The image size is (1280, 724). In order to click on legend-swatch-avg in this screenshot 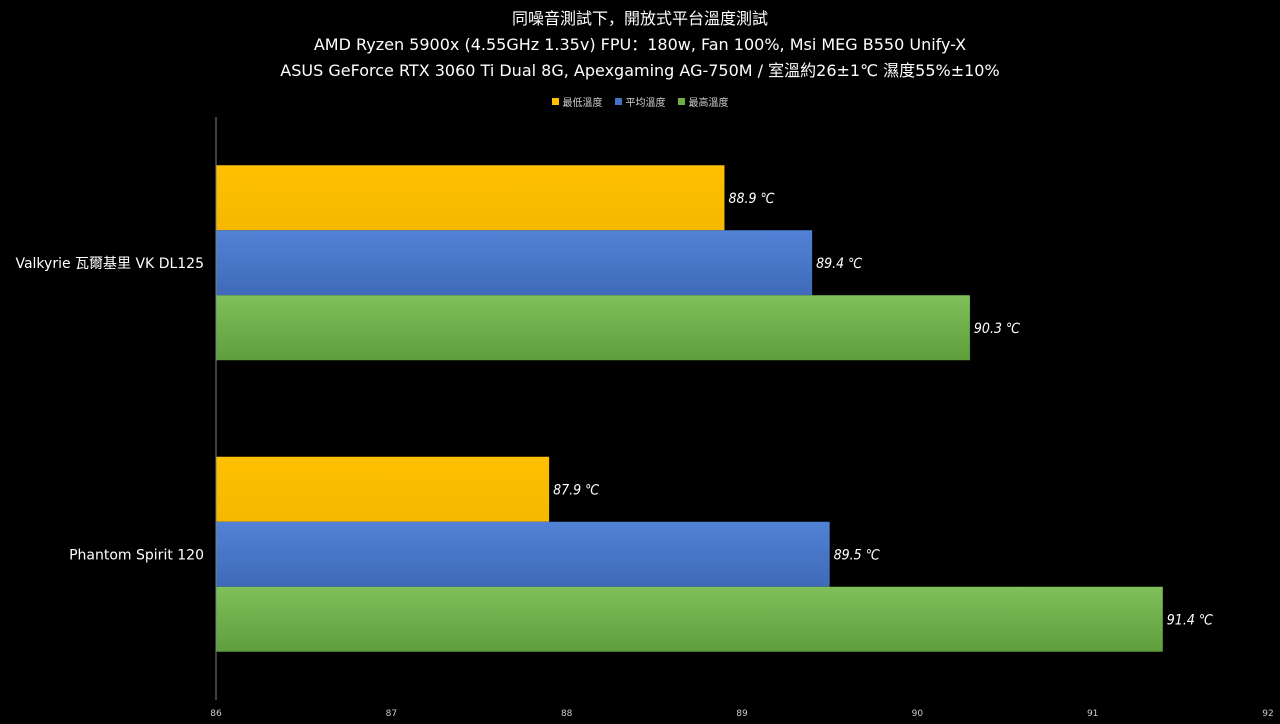, I will do `click(618, 101)`.